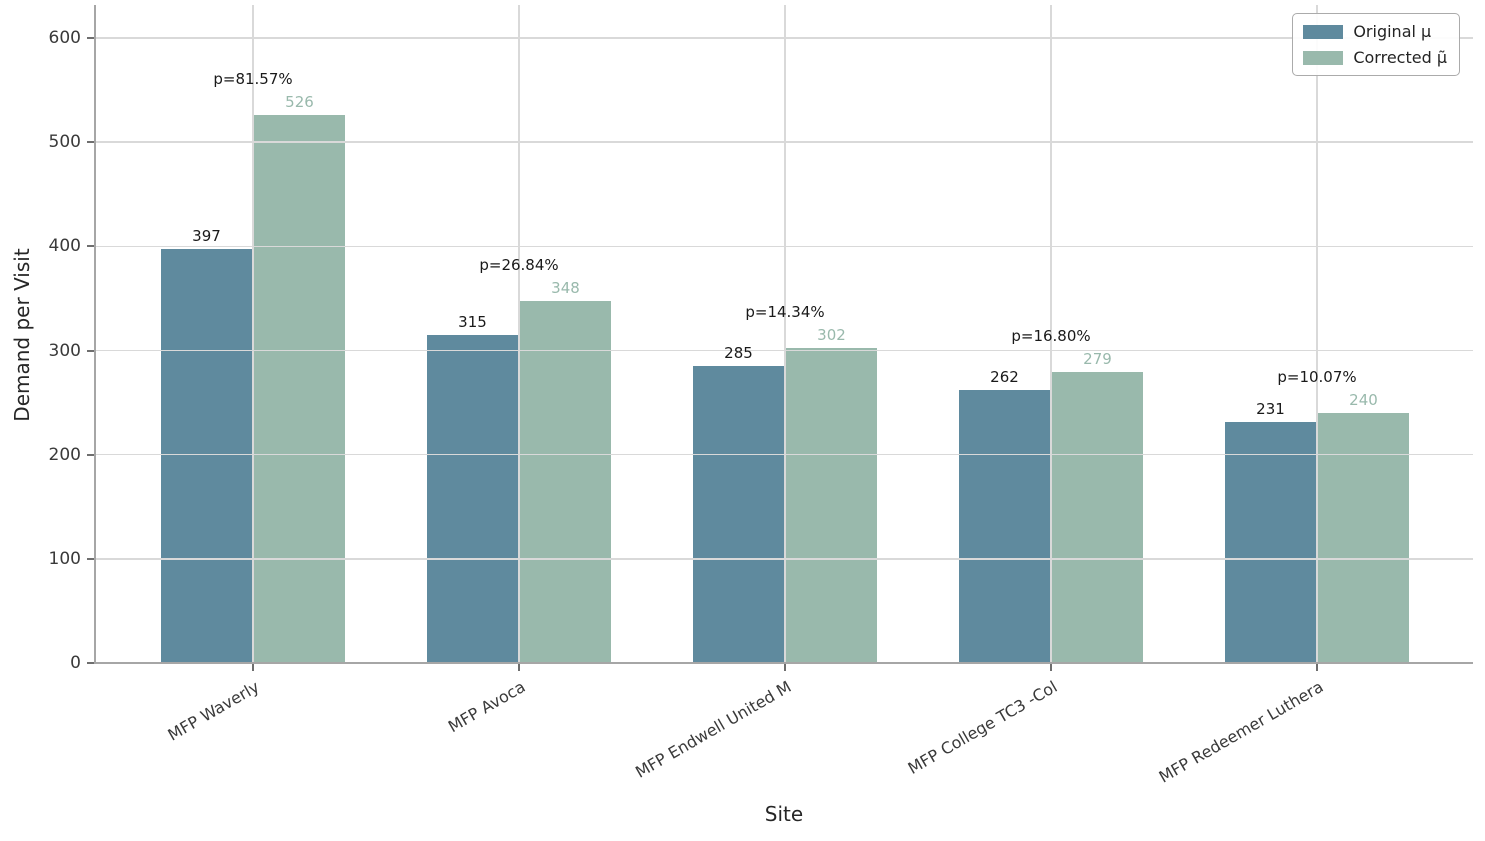  What do you see at coordinates (95, 334) in the screenshot?
I see `y-axis-spine` at bounding box center [95, 334].